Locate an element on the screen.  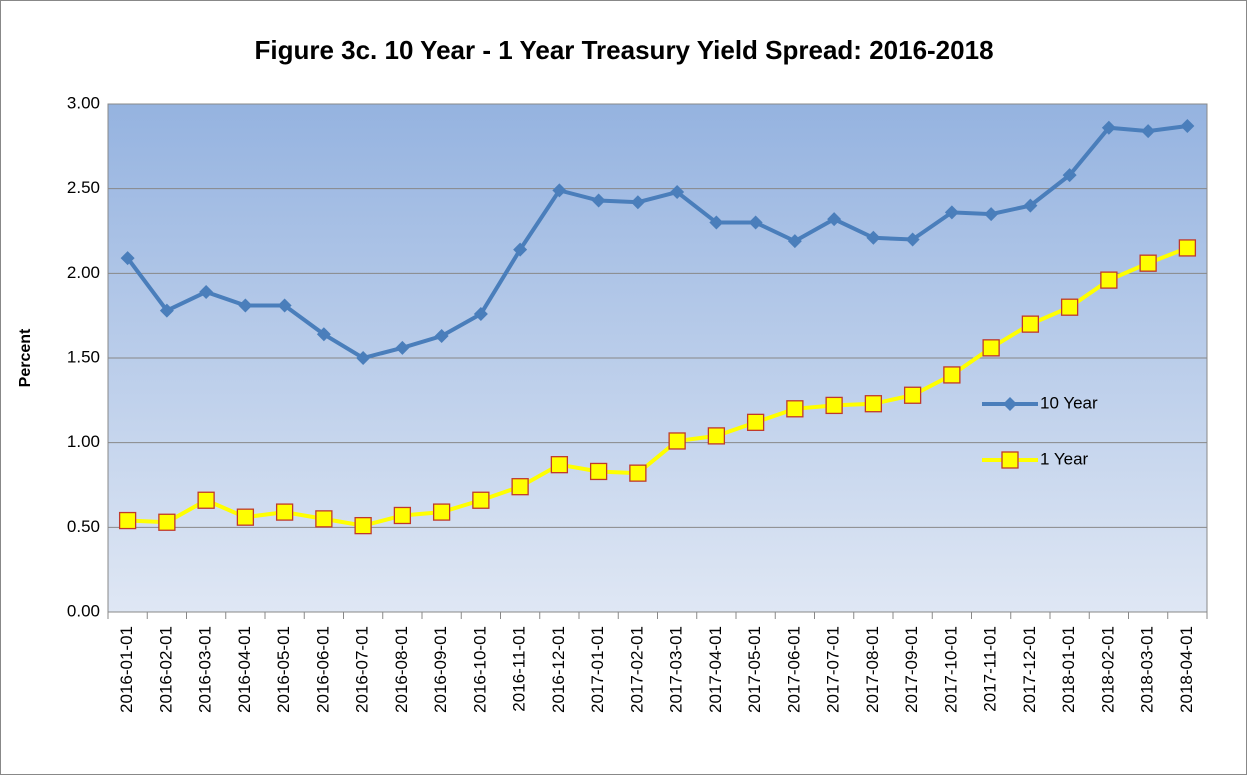
x-tick-label: 2017-12-01 is located at coordinates (1029, 669).